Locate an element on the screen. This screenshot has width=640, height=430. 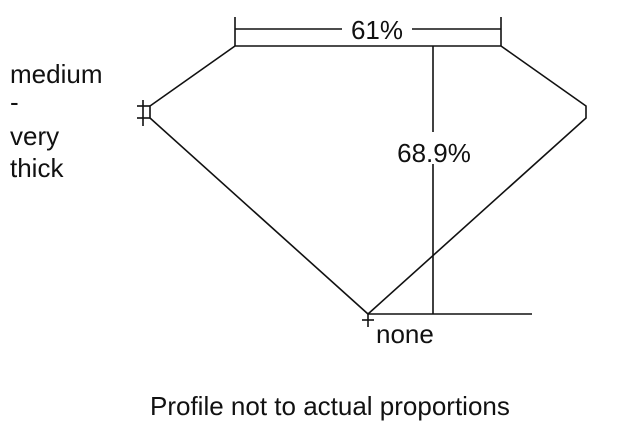
depth-percent-label: 68.9% is located at coordinates (434, 153).